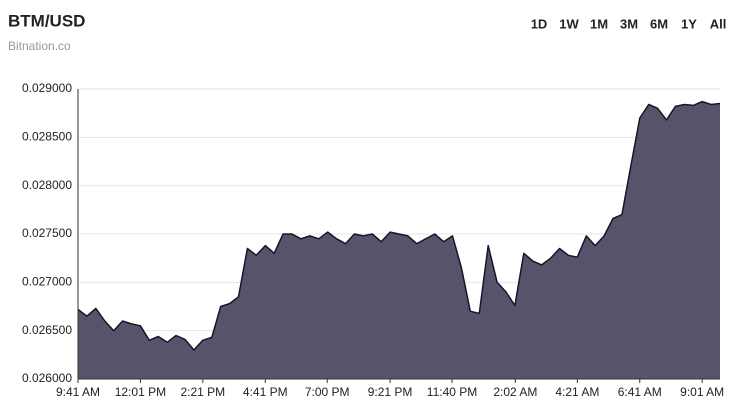 The height and width of the screenshot is (420, 740). What do you see at coordinates (659, 23) in the screenshot?
I see `range-button: 6M` at bounding box center [659, 23].